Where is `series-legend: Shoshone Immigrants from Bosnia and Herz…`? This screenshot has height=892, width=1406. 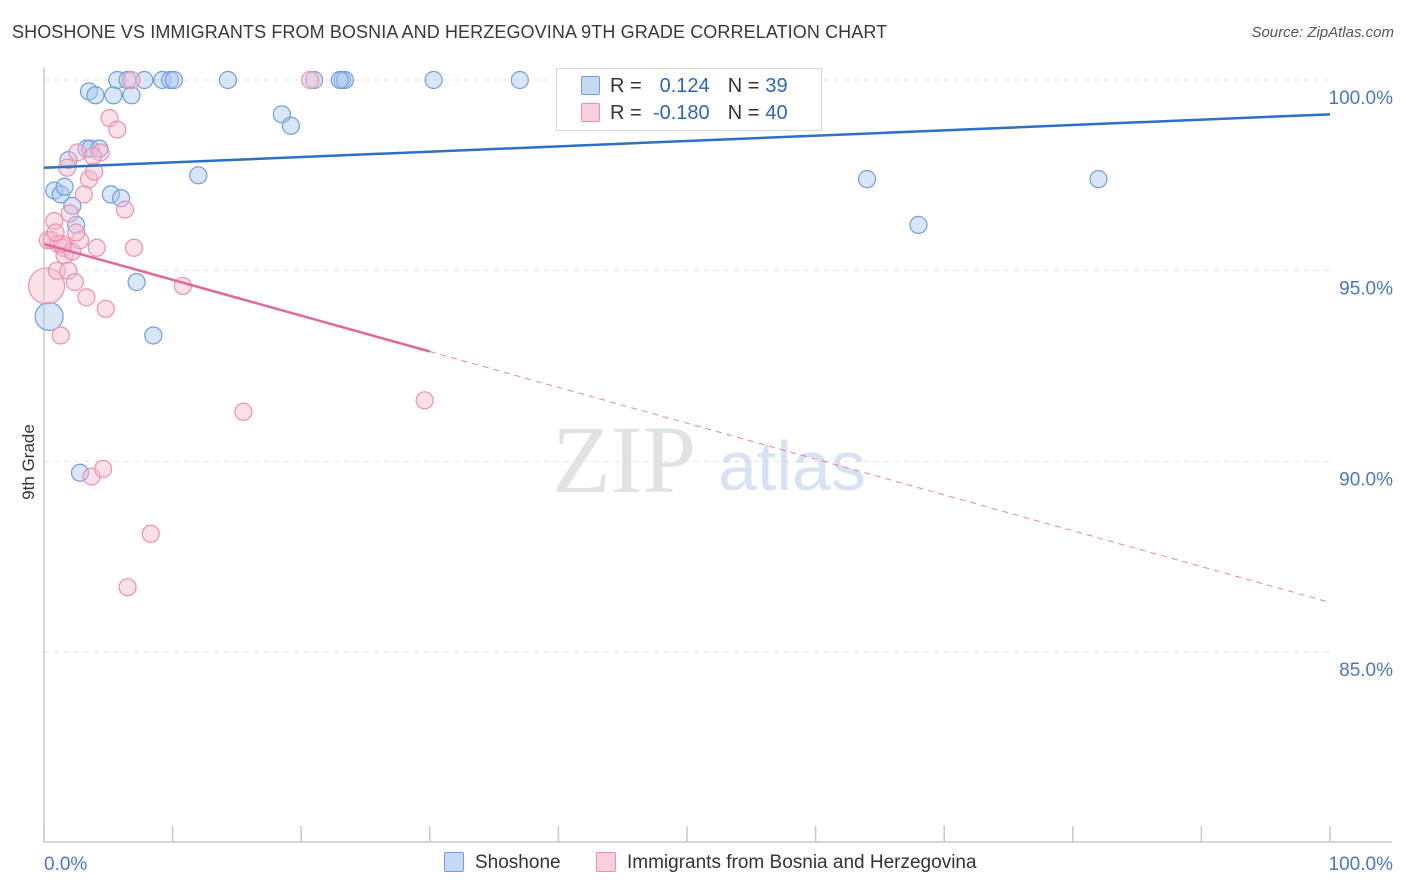
series-legend: Shoshone Immigrants from Bosnia and Herz… is located at coordinates (703, 865).